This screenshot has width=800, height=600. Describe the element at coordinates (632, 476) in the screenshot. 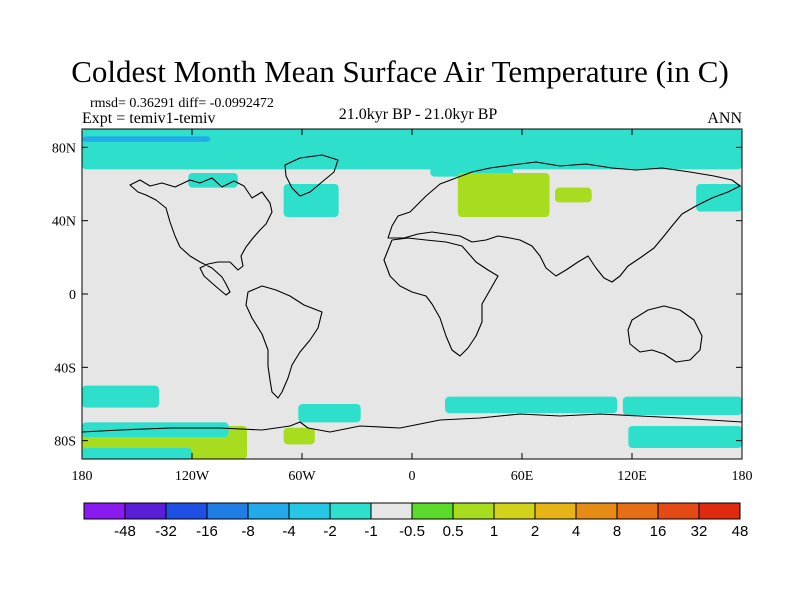

I see `lon-label: 120E` at that location.